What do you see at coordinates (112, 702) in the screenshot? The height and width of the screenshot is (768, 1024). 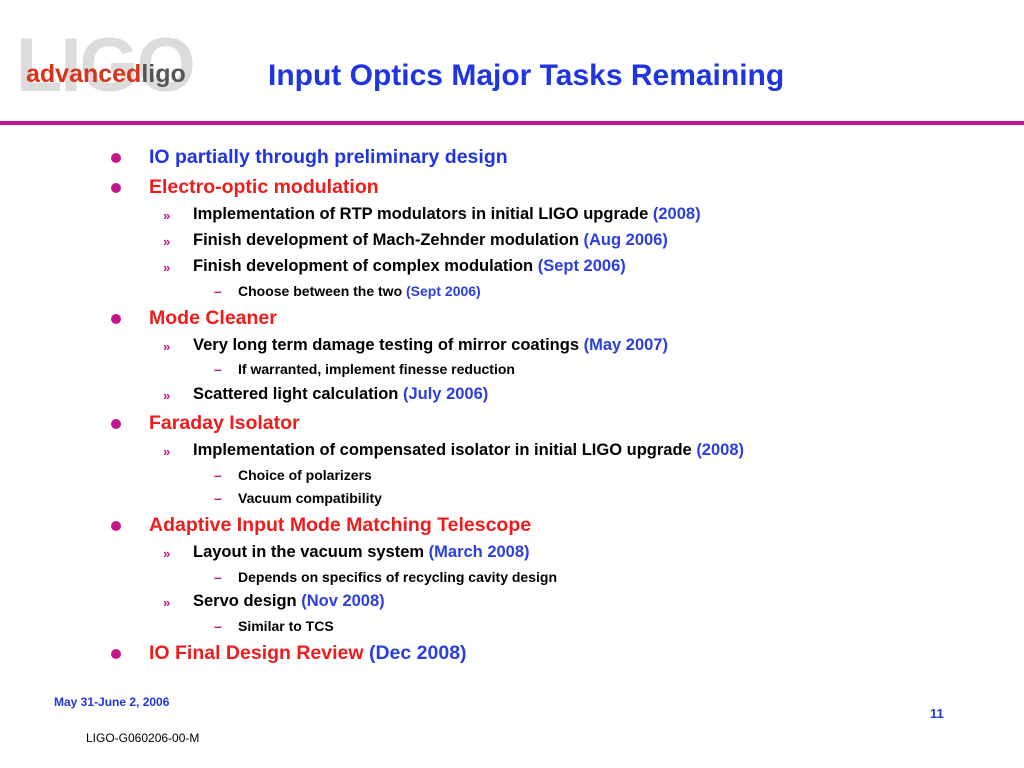 I see `footer-date: May 31-June 2, 2006` at bounding box center [112, 702].